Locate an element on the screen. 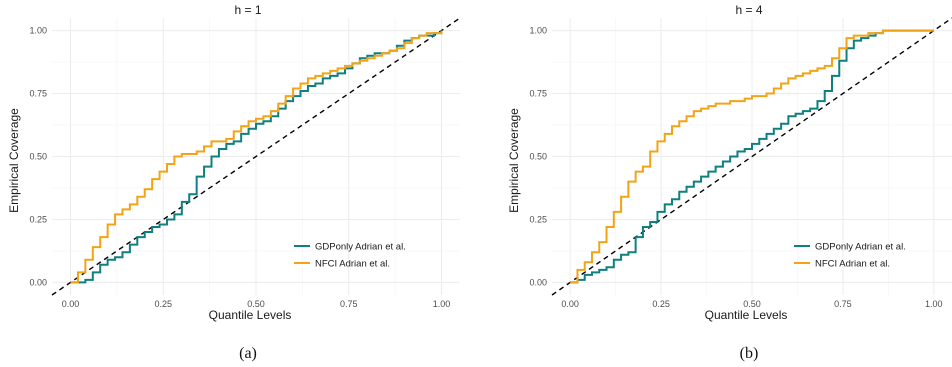 The width and height of the screenshot is (952, 367). panel-caption: (a) is located at coordinates (248, 353).